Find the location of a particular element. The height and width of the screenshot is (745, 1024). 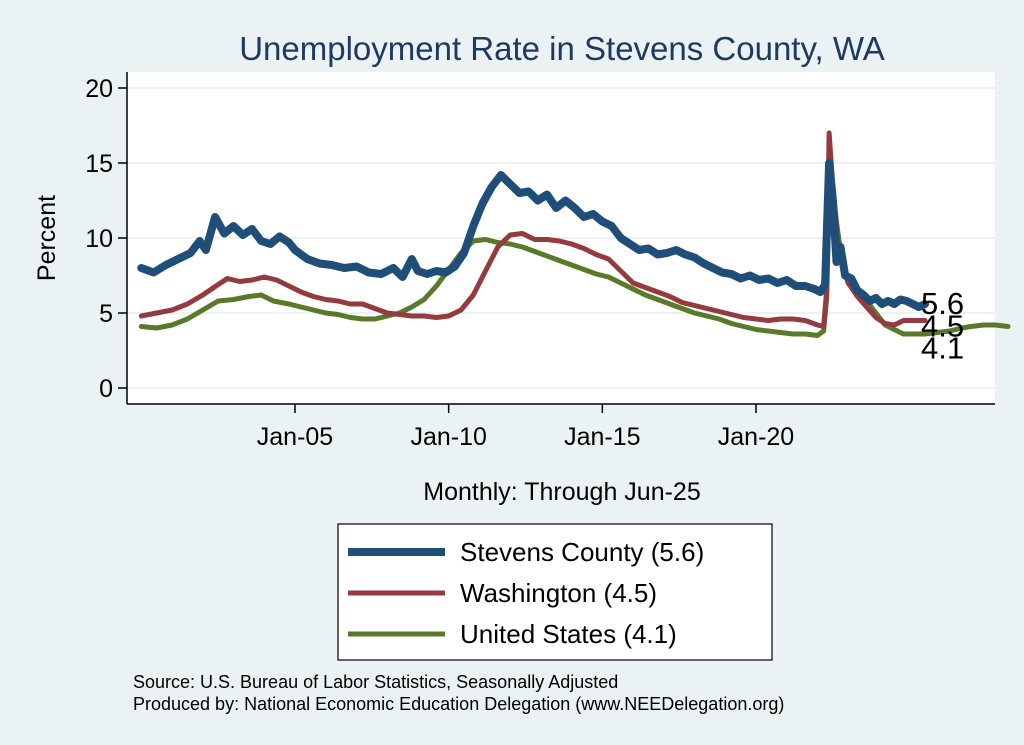

y-axis-label: Percent is located at coordinates (47, 238).